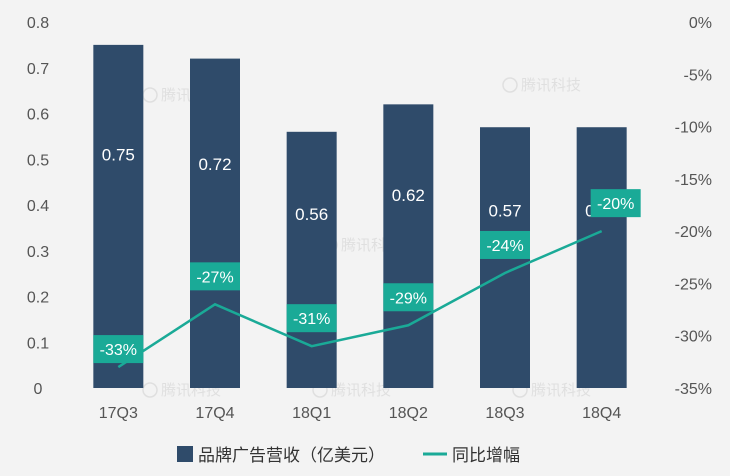  Describe the element at coordinates (214, 164) in the screenshot. I see `bar-data-label: 0.72` at that location.